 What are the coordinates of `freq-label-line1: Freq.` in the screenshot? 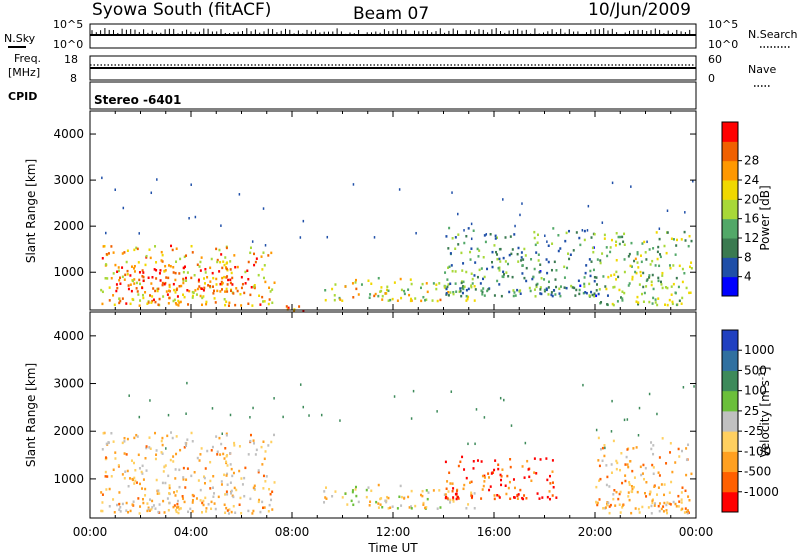 It's located at (27, 58).